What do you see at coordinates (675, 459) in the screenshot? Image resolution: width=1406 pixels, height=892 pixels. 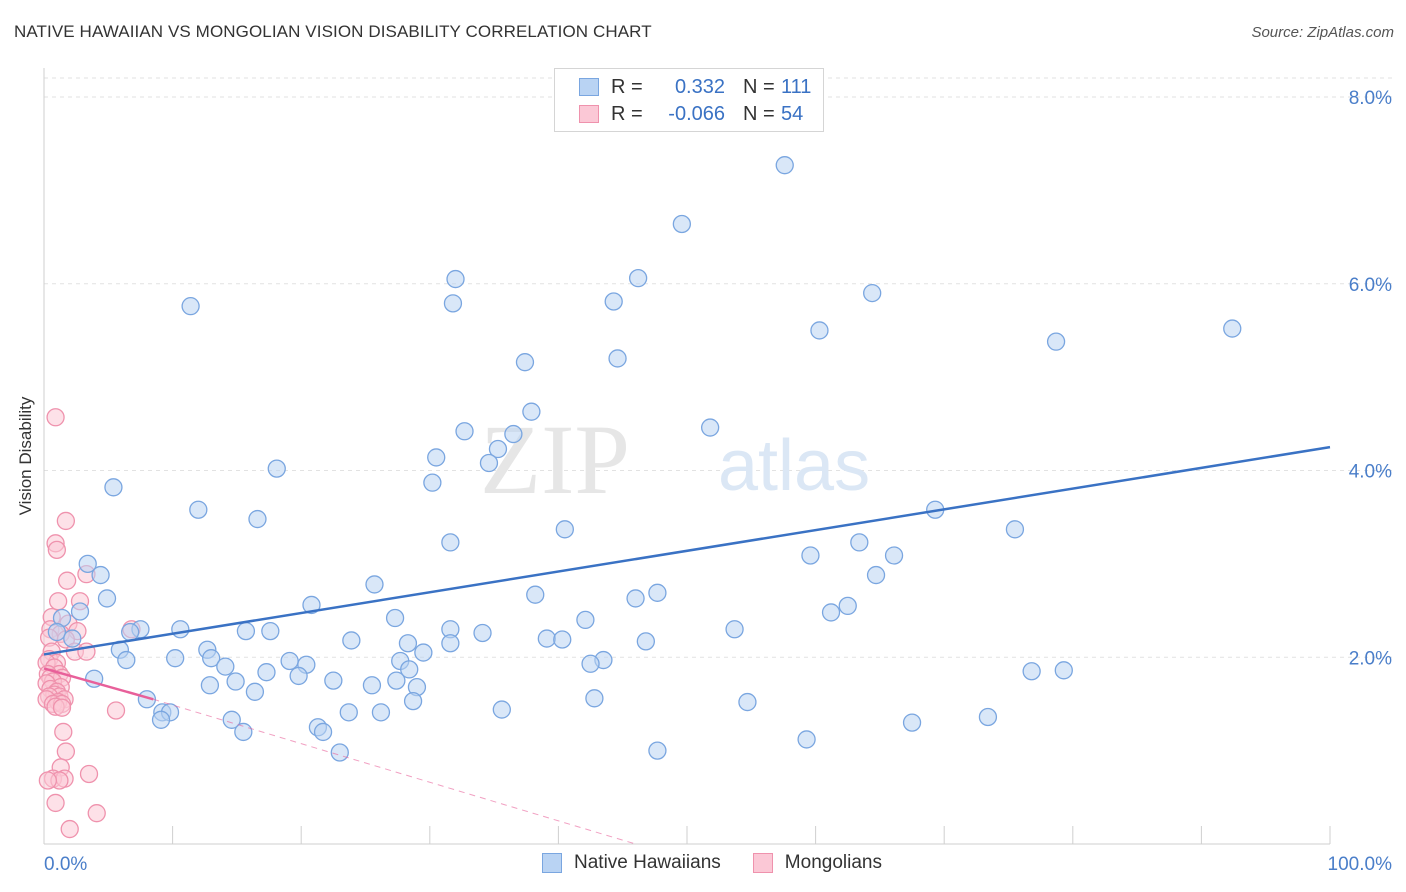 I see `watermark: ZIP atlas` at bounding box center [675, 459].